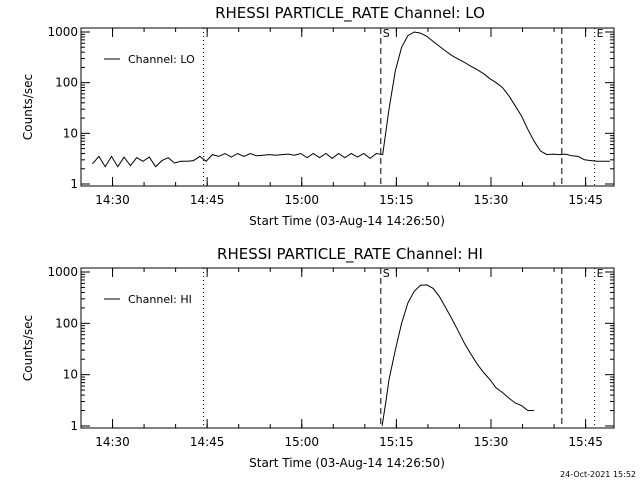  Describe the element at coordinates (598, 474) in the screenshot. I see `timestamp-stamp: 24-Oct-2021 15:52` at that location.